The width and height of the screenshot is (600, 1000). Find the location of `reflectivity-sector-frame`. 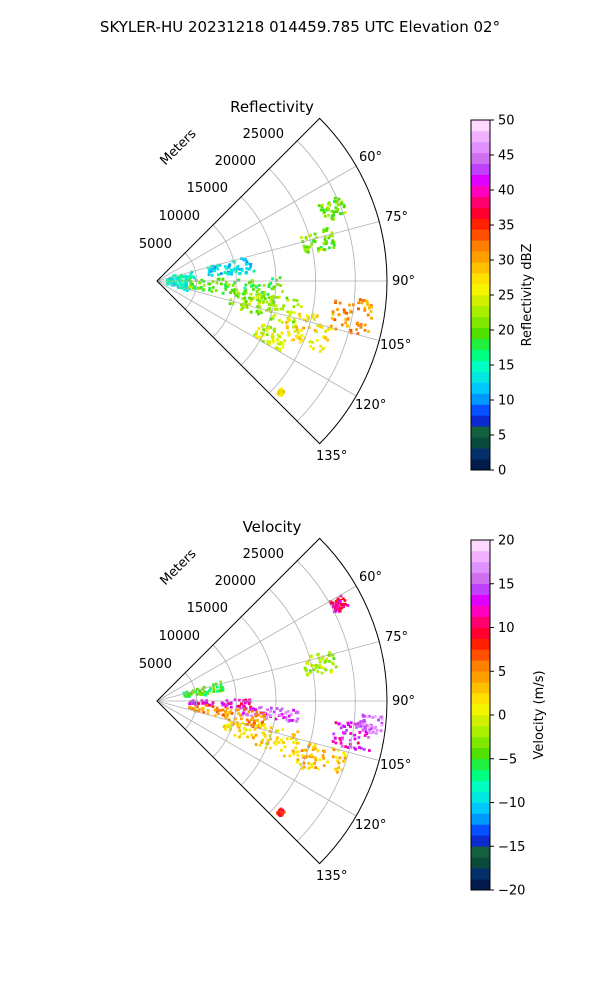

reflectivity-sector-frame is located at coordinates (272, 281).